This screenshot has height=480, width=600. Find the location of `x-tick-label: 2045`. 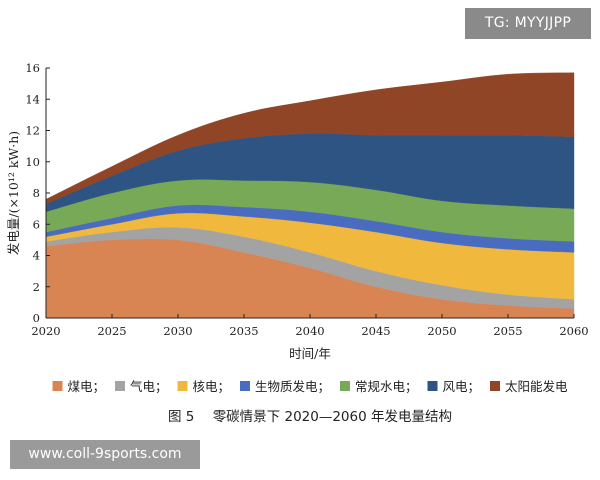

x-tick-label: 2045 is located at coordinates (375, 331).